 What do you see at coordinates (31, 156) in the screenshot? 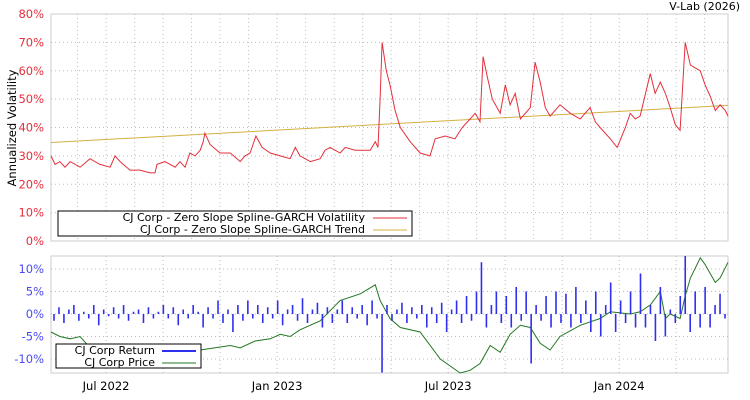
I see `y-tick-label: 30%` at bounding box center [31, 156].